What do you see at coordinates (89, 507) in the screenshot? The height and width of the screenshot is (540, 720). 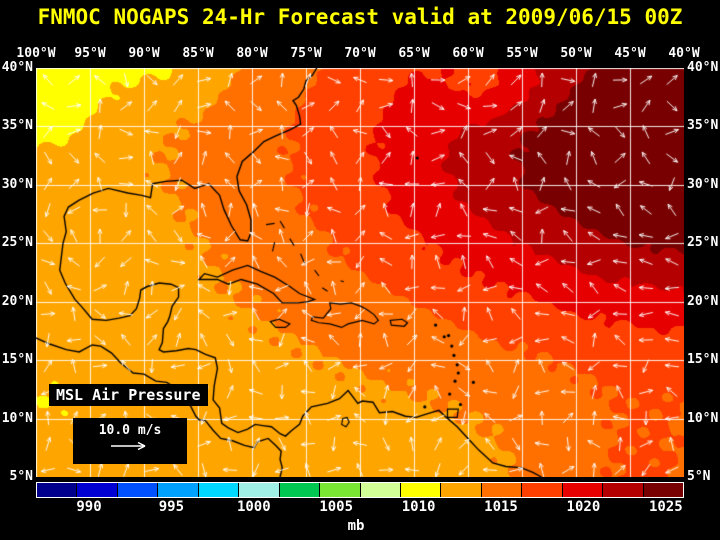 I see `colorbar-tick: 990` at bounding box center [89, 507].